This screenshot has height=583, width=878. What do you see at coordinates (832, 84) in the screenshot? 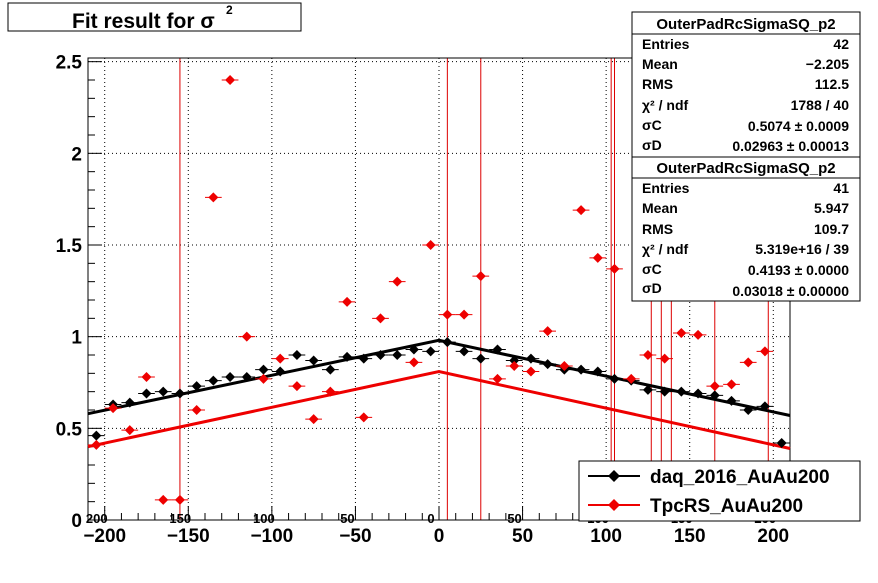
I see `stats-value-rms: 112.5` at bounding box center [832, 84].